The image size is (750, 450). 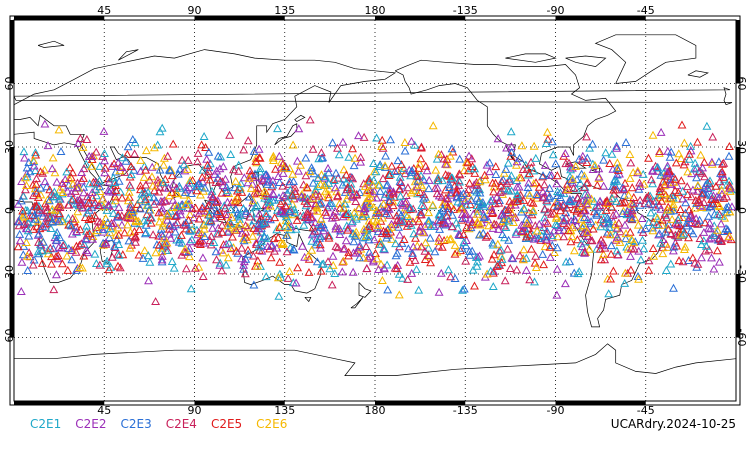 I want to click on lat-tick-label-left: -30, so click(x=9, y=274).